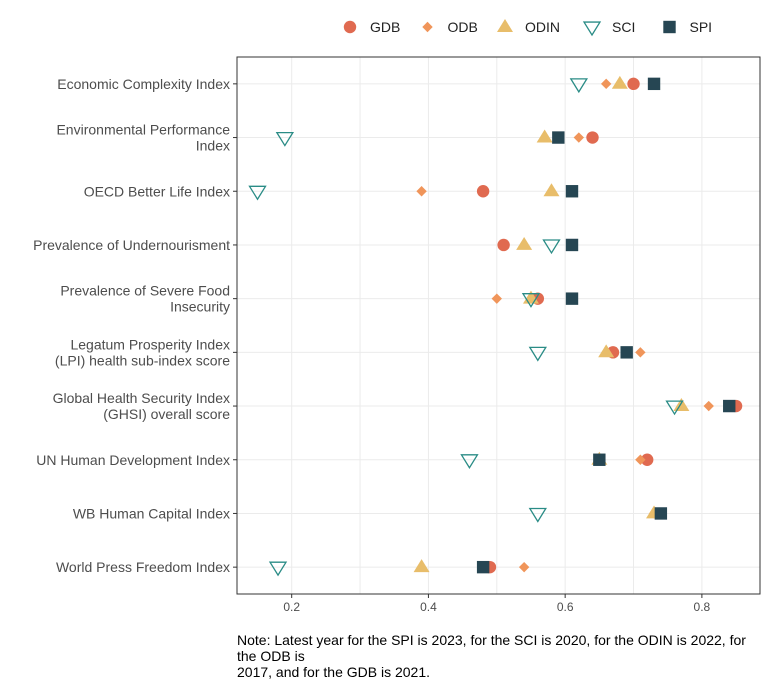 The width and height of the screenshot is (768, 680). What do you see at coordinates (669, 27) in the screenshot?
I see `legend-key-spi` at bounding box center [669, 27].